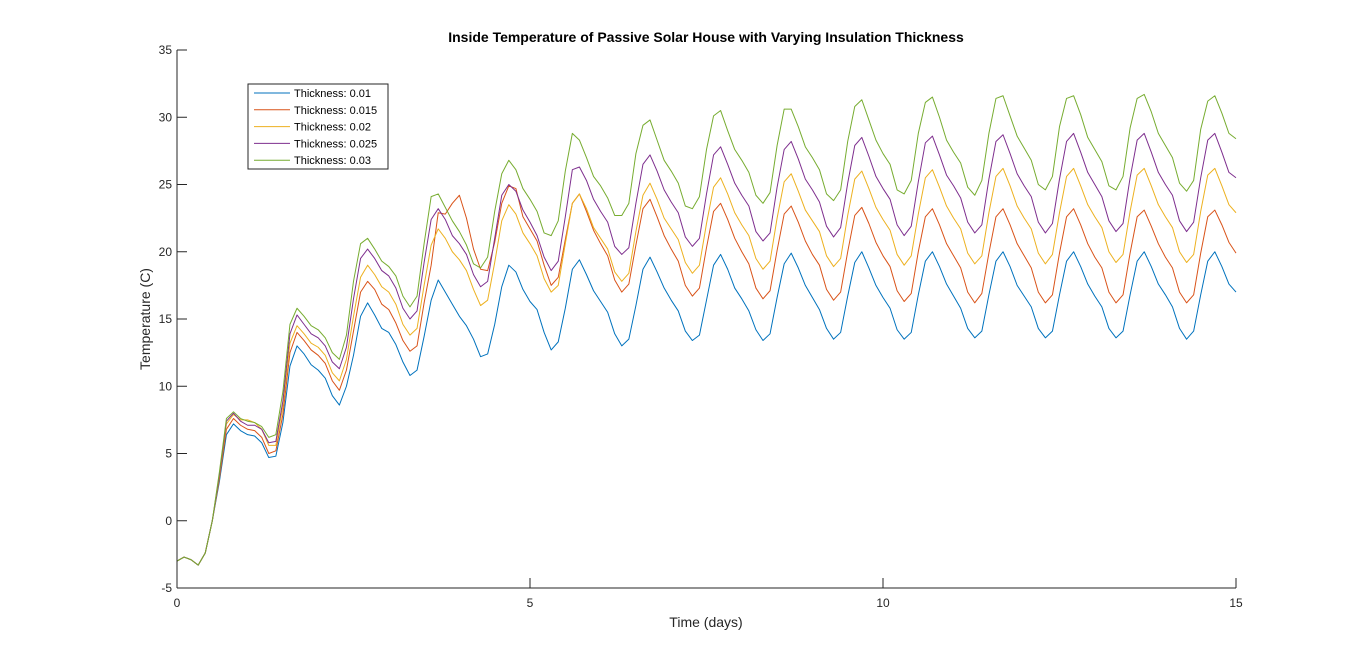 This screenshot has width=1366, height=661. What do you see at coordinates (166, 588) in the screenshot?
I see `y-tick-label: -5` at bounding box center [166, 588].